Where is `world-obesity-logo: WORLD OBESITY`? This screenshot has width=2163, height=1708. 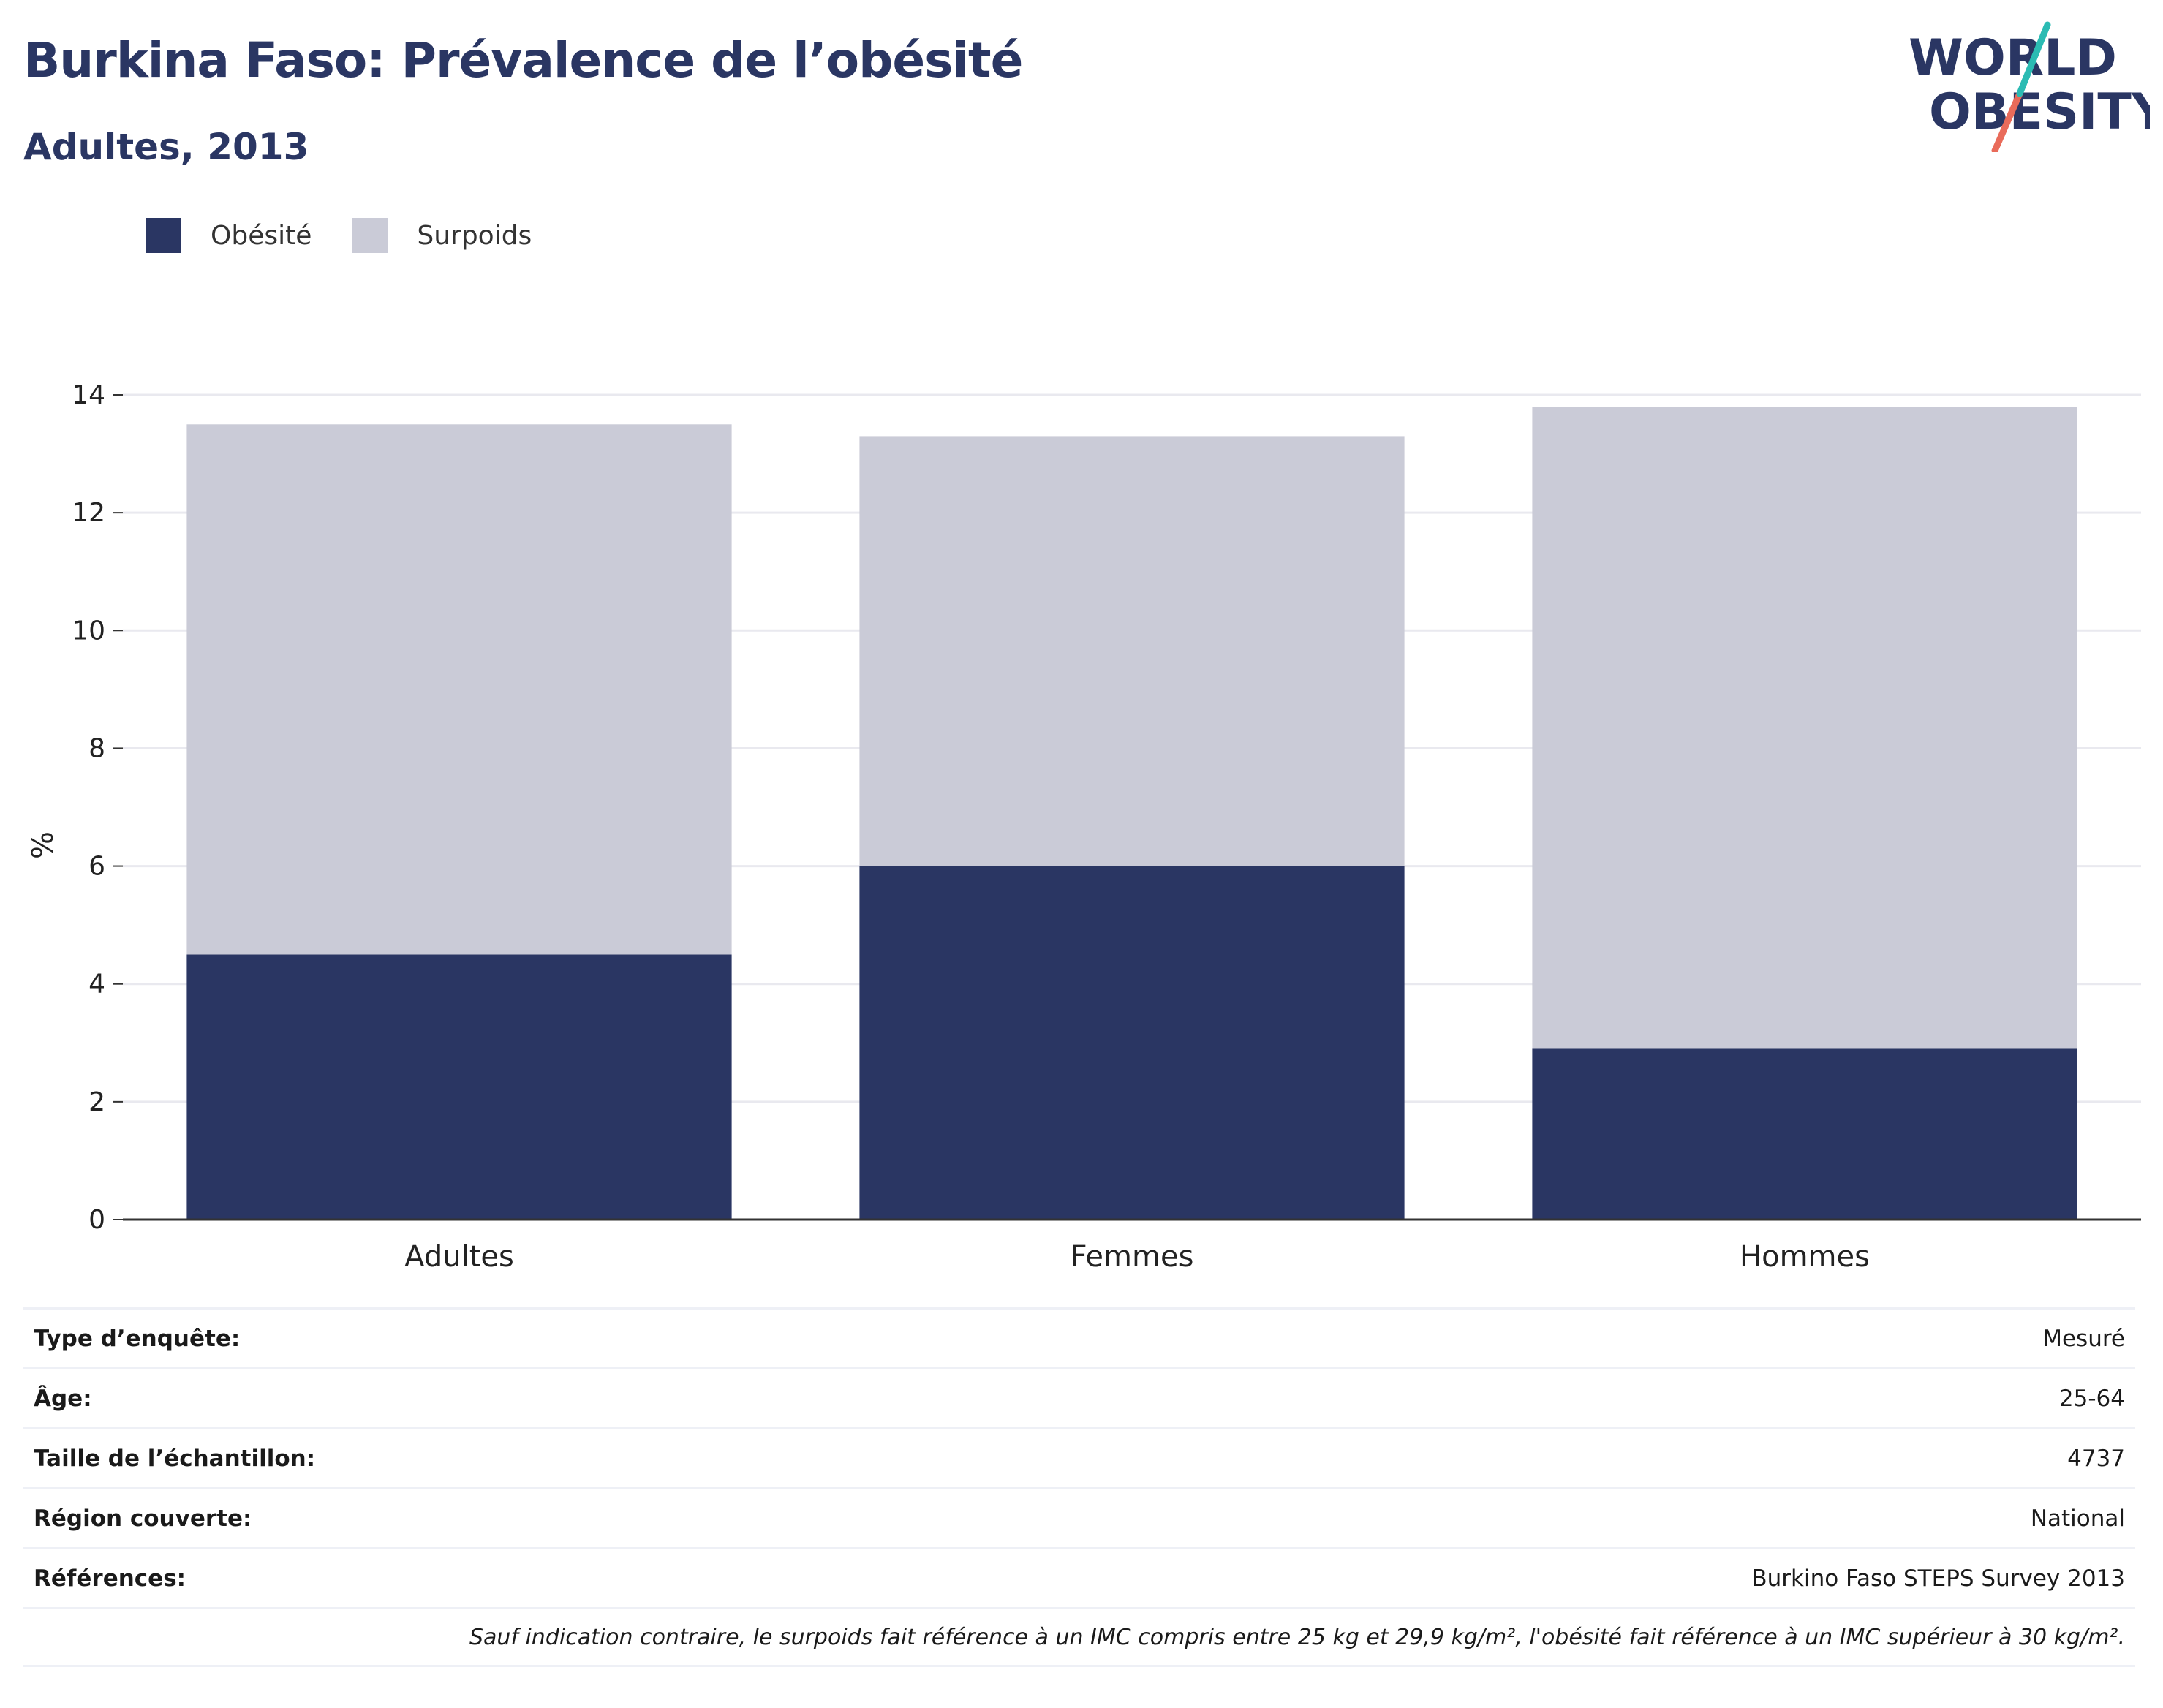
world-obesity-logo: WORLD OBESITY is located at coordinates (2029, 86).